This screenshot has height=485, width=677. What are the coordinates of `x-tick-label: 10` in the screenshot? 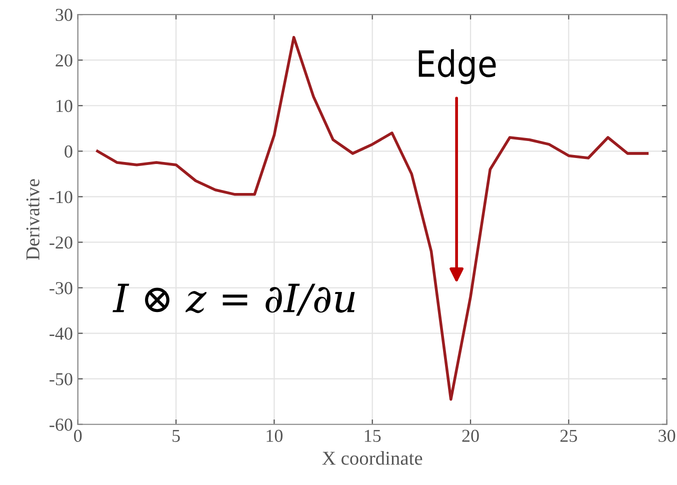 It's located at (274, 436).